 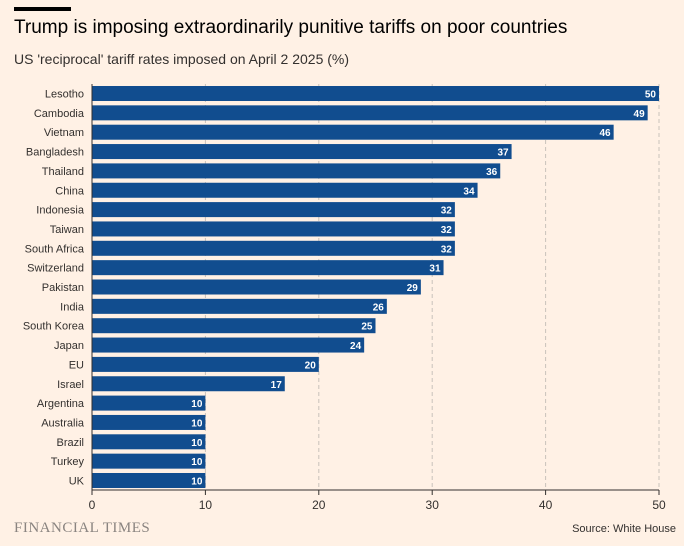 What do you see at coordinates (55, 153) in the screenshot?
I see `category-label: Bangladesh` at bounding box center [55, 153].